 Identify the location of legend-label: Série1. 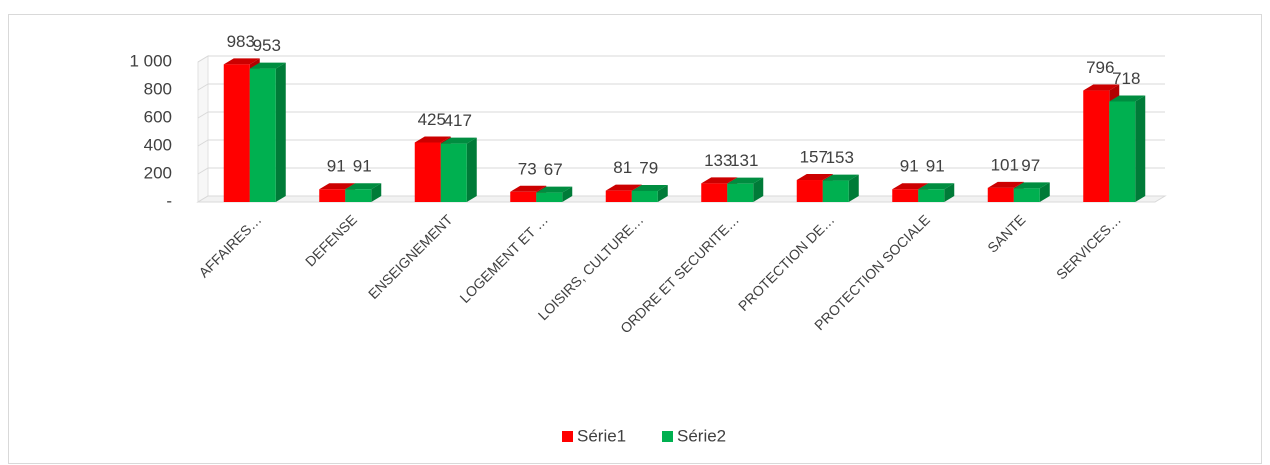
(601, 435).